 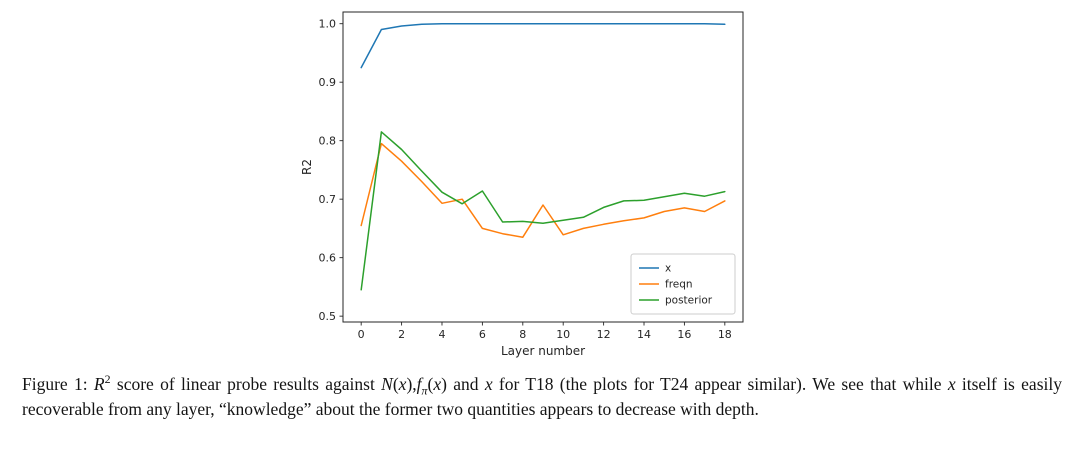 I want to click on caption-segment: 2, so click(x=107, y=379).